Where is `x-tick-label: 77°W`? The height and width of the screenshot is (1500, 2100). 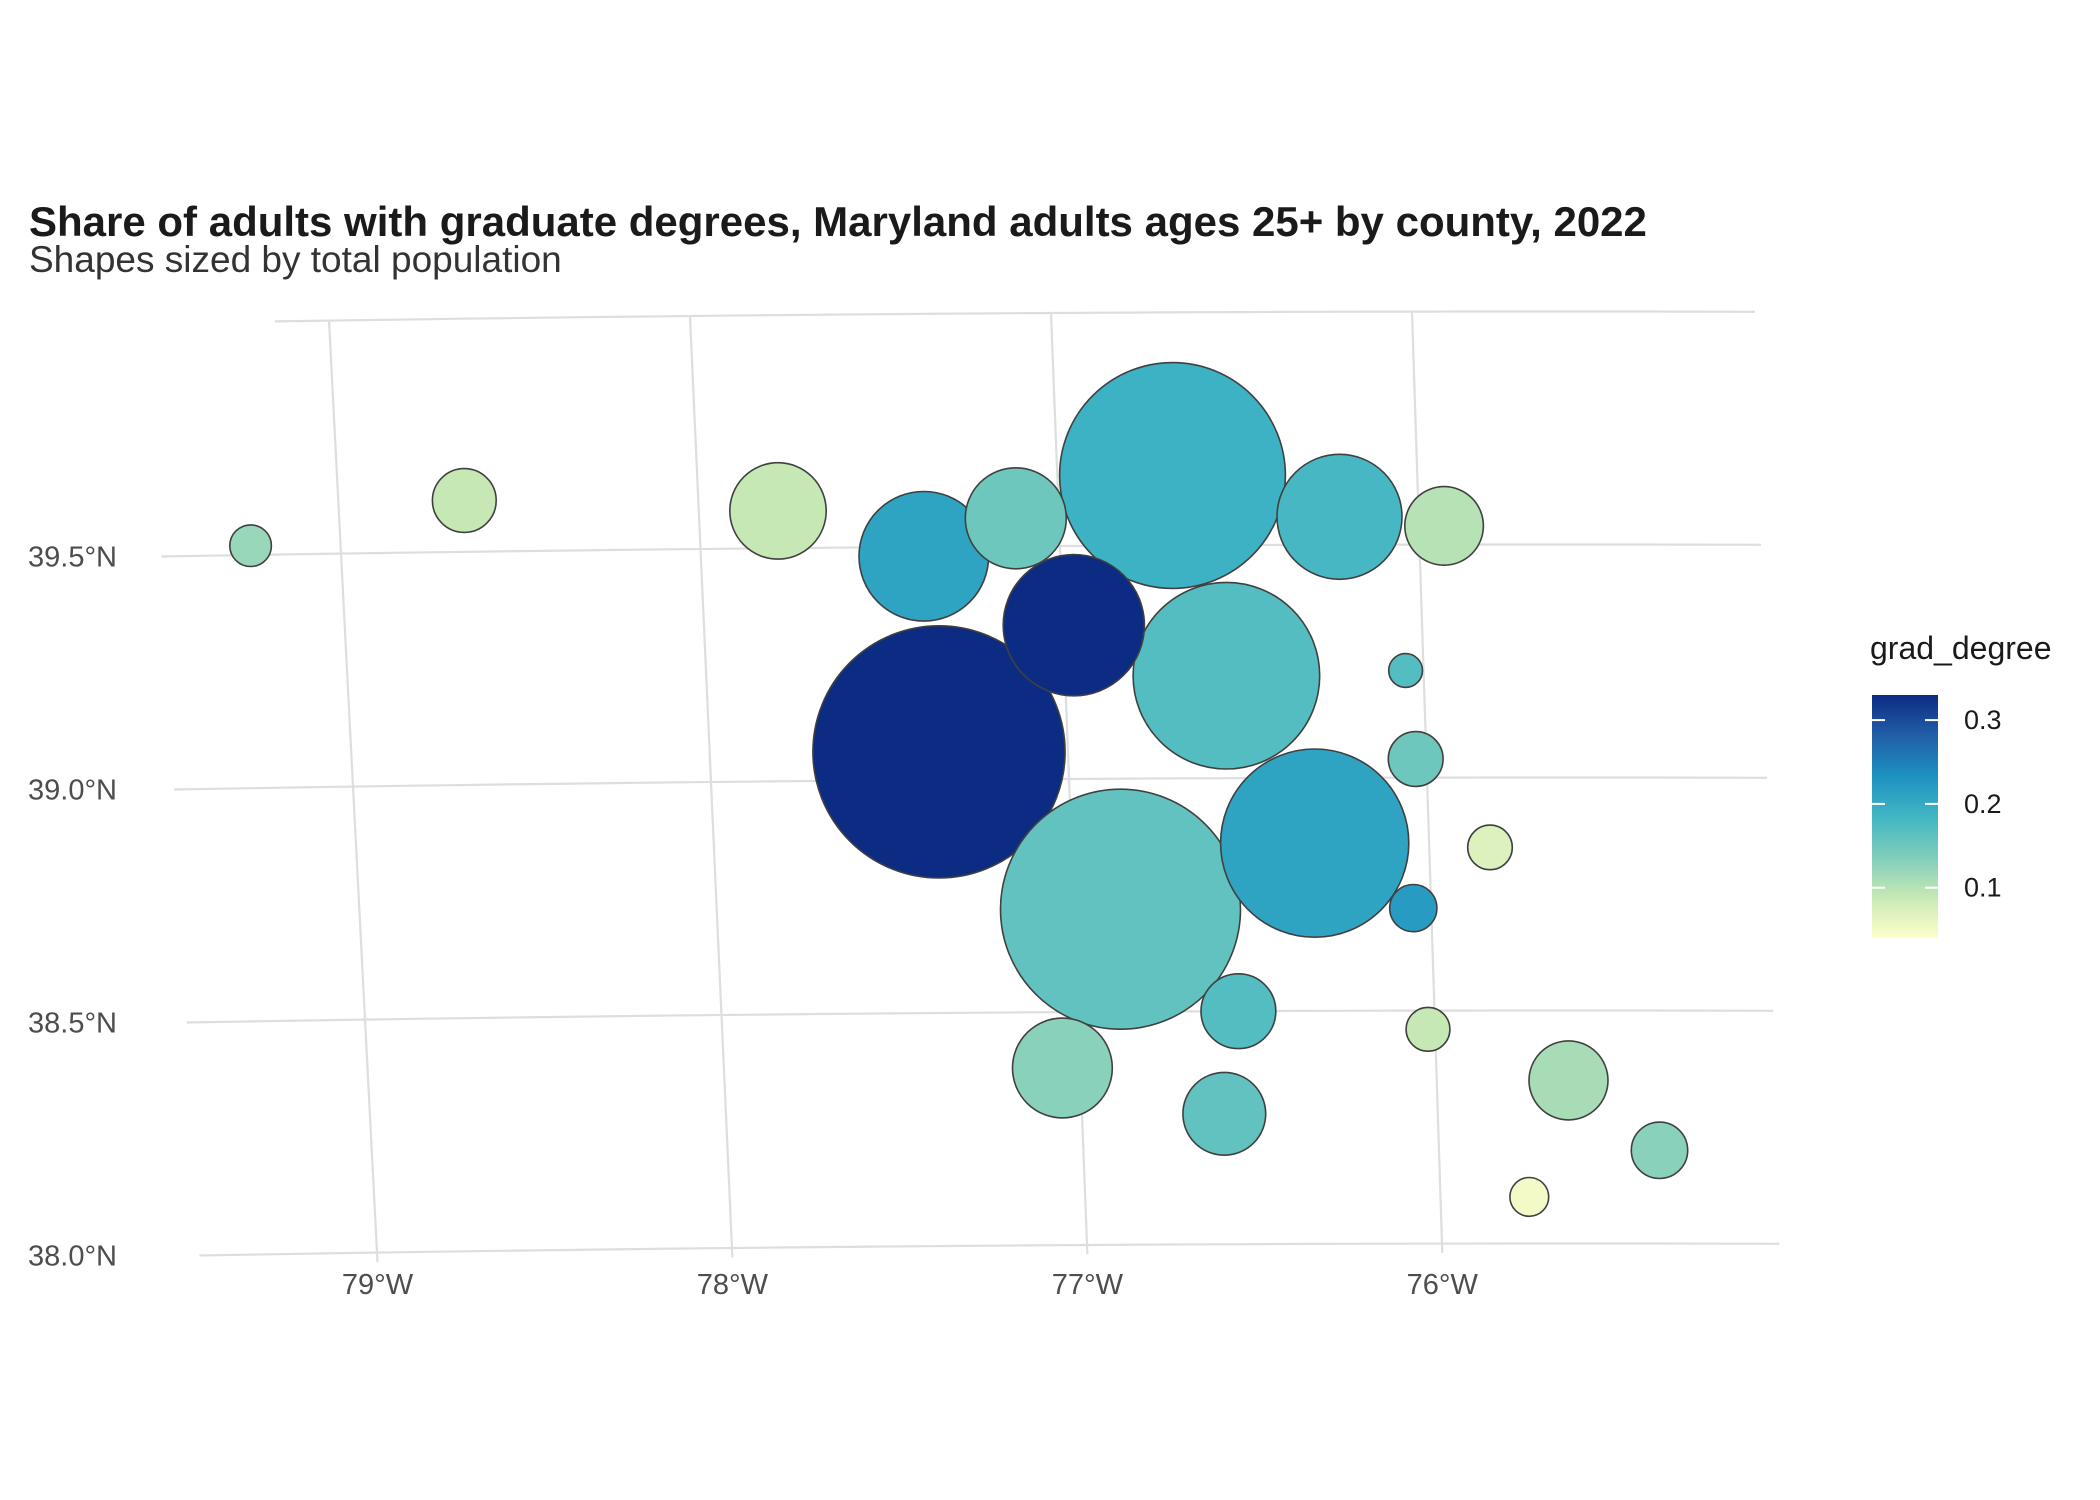 x-tick-label: 77°W is located at coordinates (1088, 1285).